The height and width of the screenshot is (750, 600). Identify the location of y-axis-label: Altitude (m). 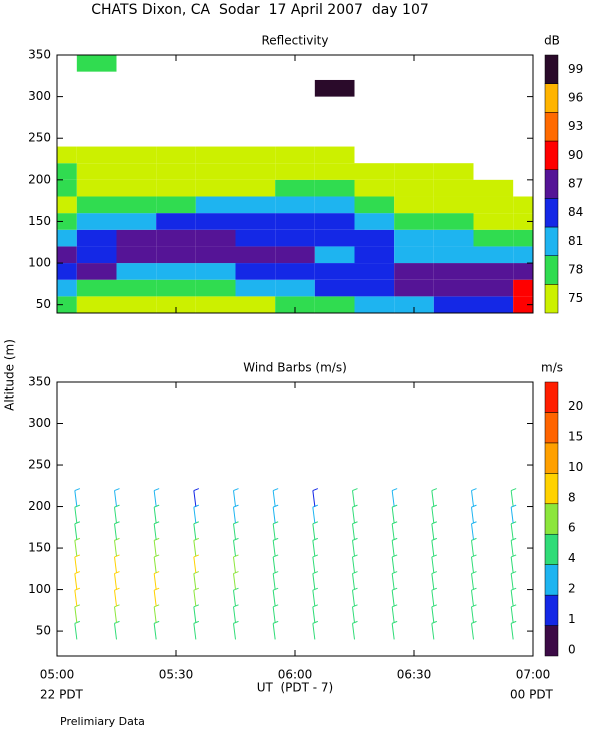
(10, 375).